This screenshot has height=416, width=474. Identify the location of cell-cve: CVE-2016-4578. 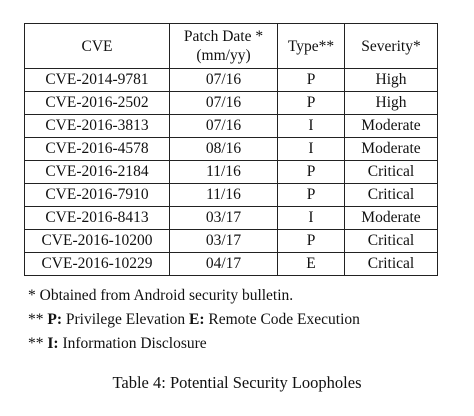
(97, 149).